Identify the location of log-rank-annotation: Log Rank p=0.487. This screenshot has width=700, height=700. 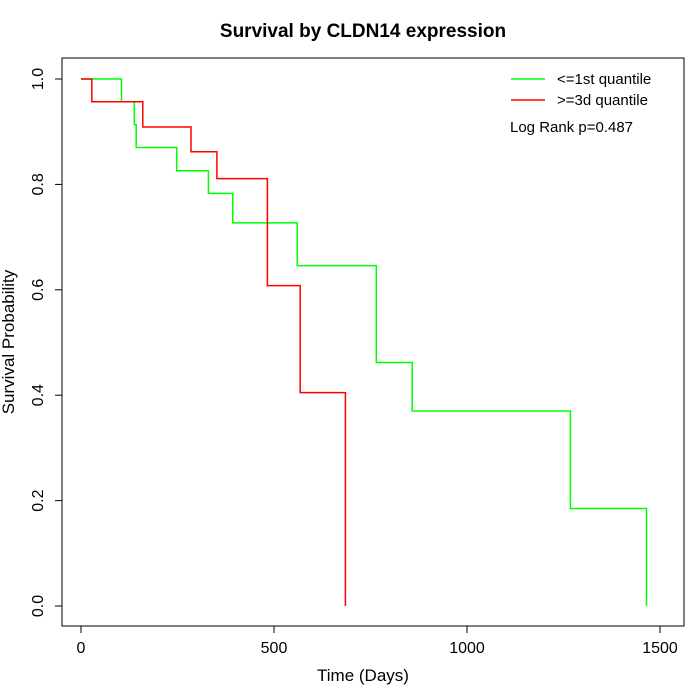
(571, 127).